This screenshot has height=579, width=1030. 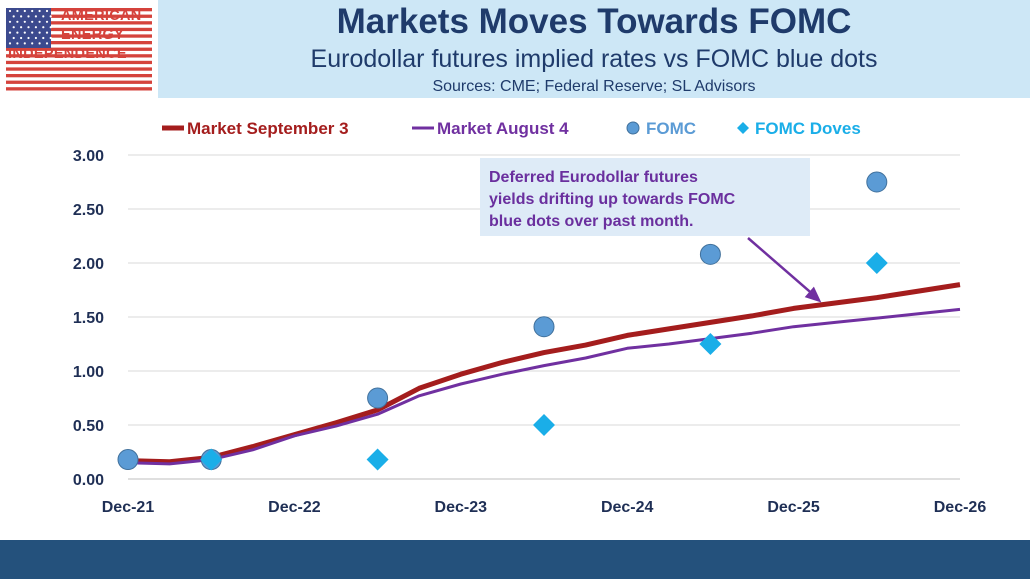 What do you see at coordinates (128, 507) in the screenshot?
I see `x-tick-label: Dec-21` at bounding box center [128, 507].